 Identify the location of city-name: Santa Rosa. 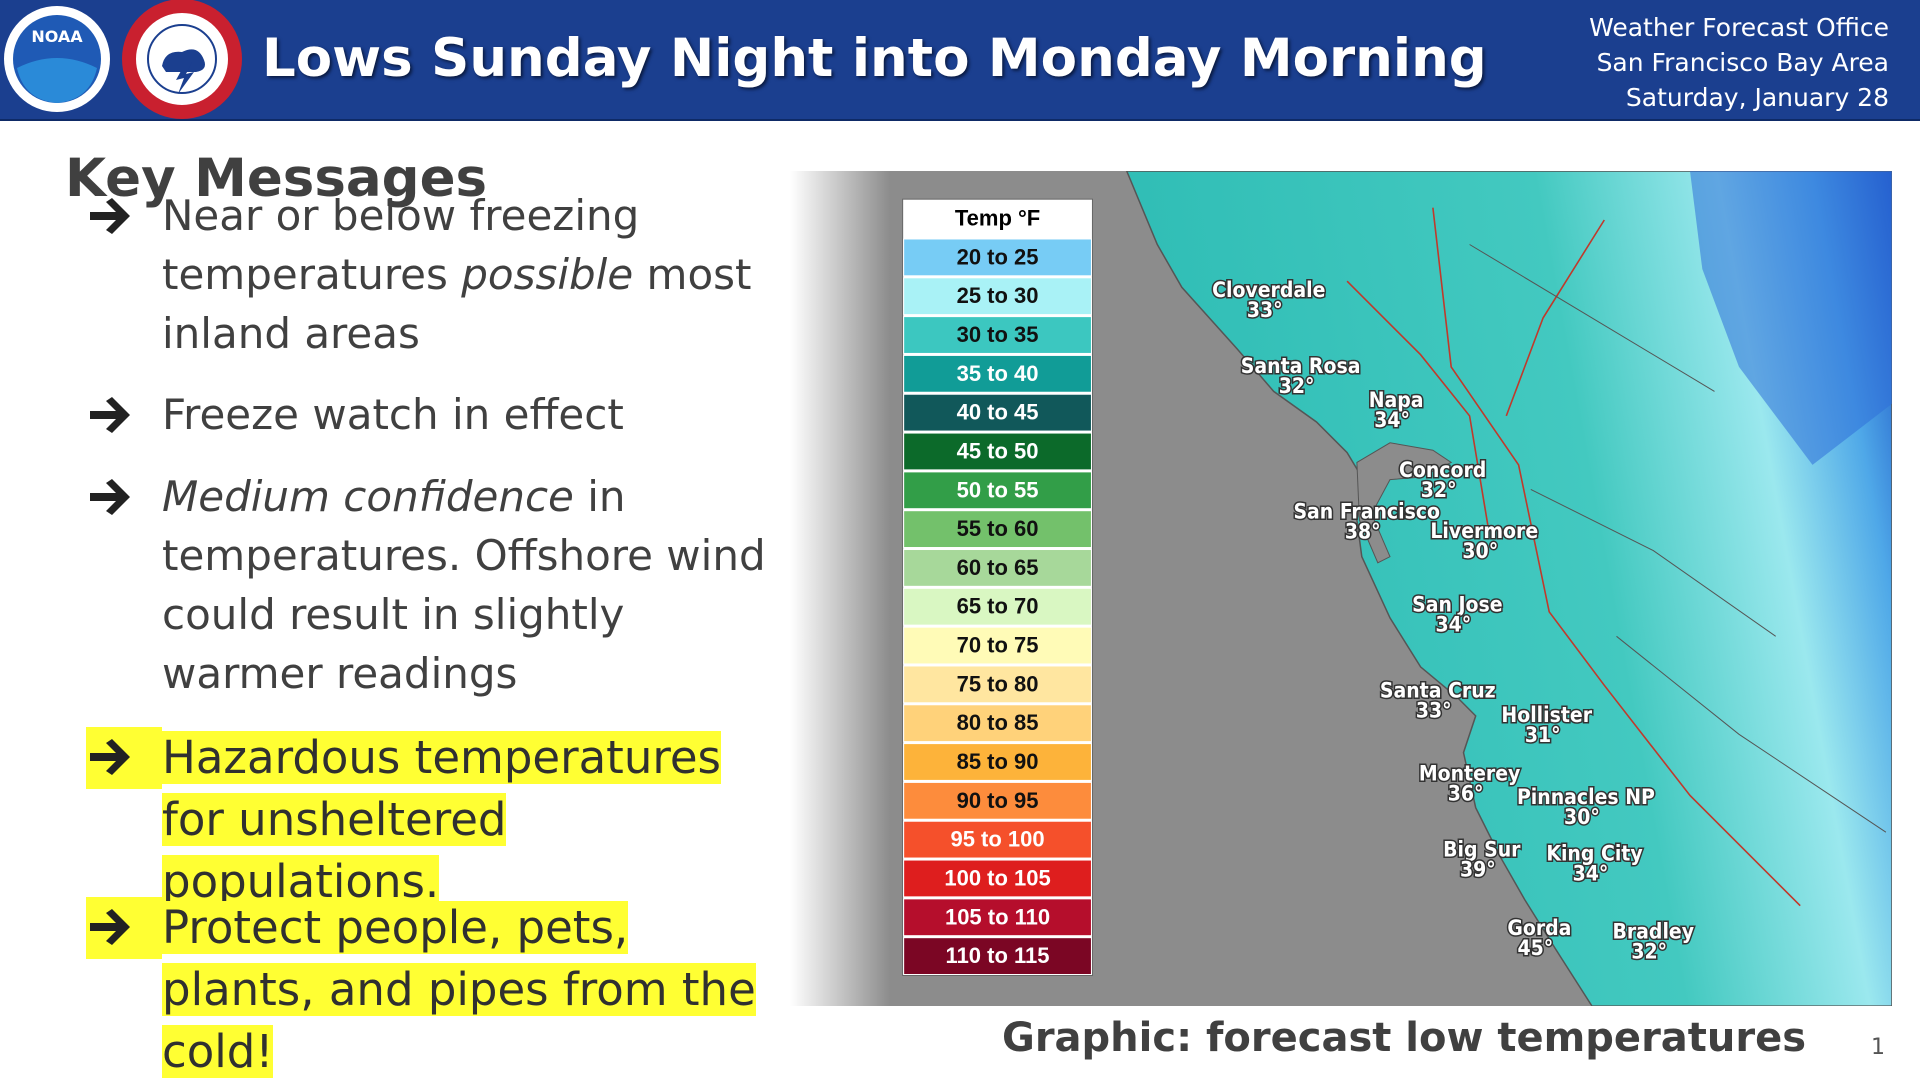
(1301, 366).